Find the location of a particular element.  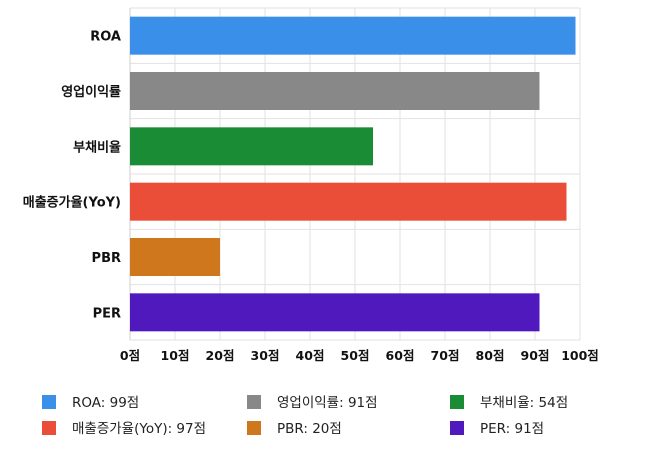

legend-item: 영업이익률: 91점 is located at coordinates (312, 403).